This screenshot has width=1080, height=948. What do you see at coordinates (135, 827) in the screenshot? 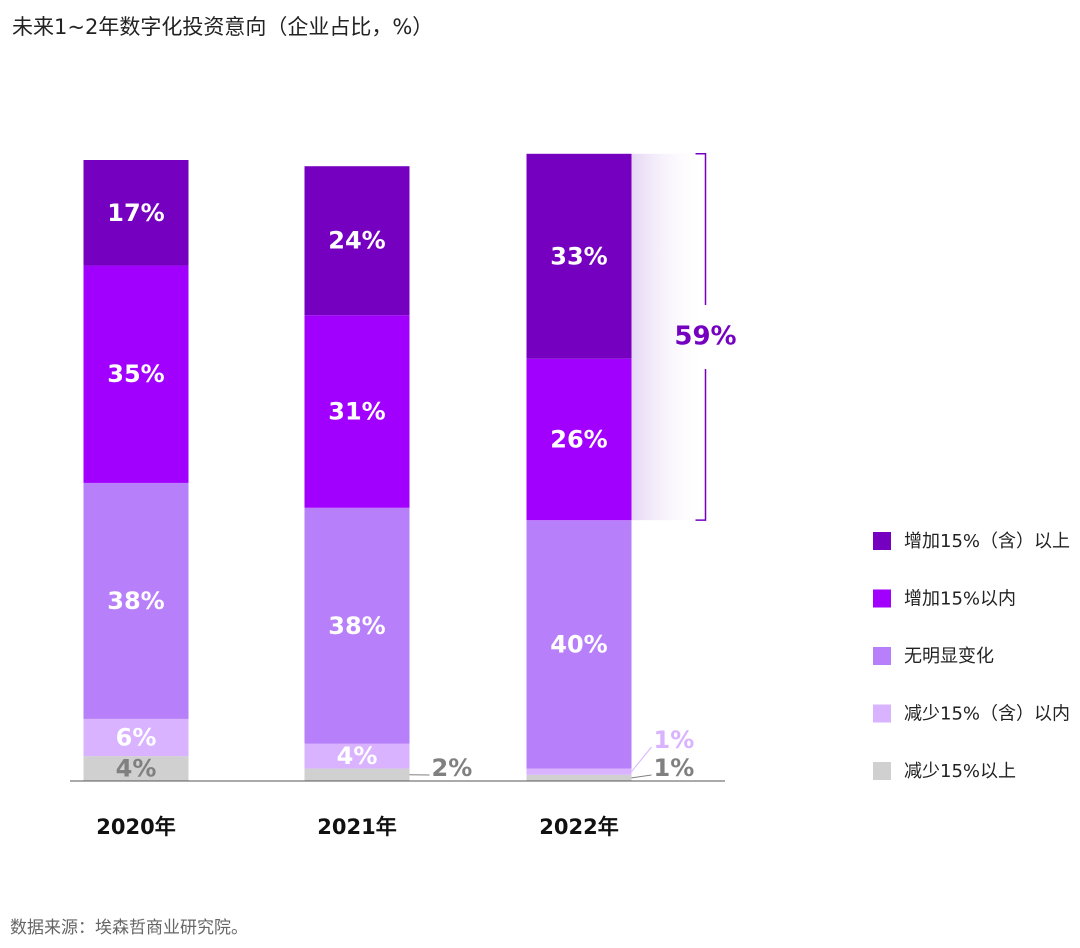
I see `x-tick-label: 2020年` at bounding box center [135, 827].